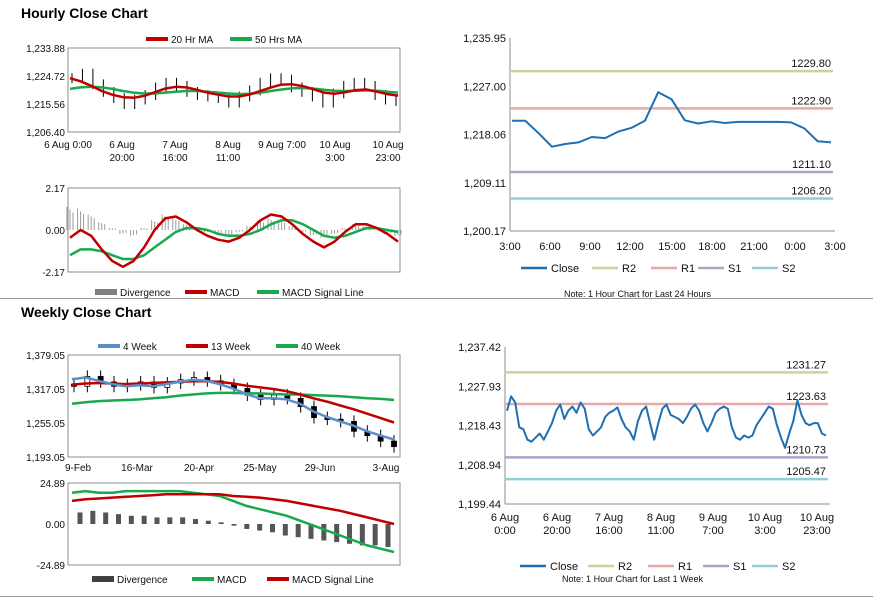 The width and height of the screenshot is (873, 601). I want to click on hourly-levels-level-label-r1: 1222.90, so click(811, 101).